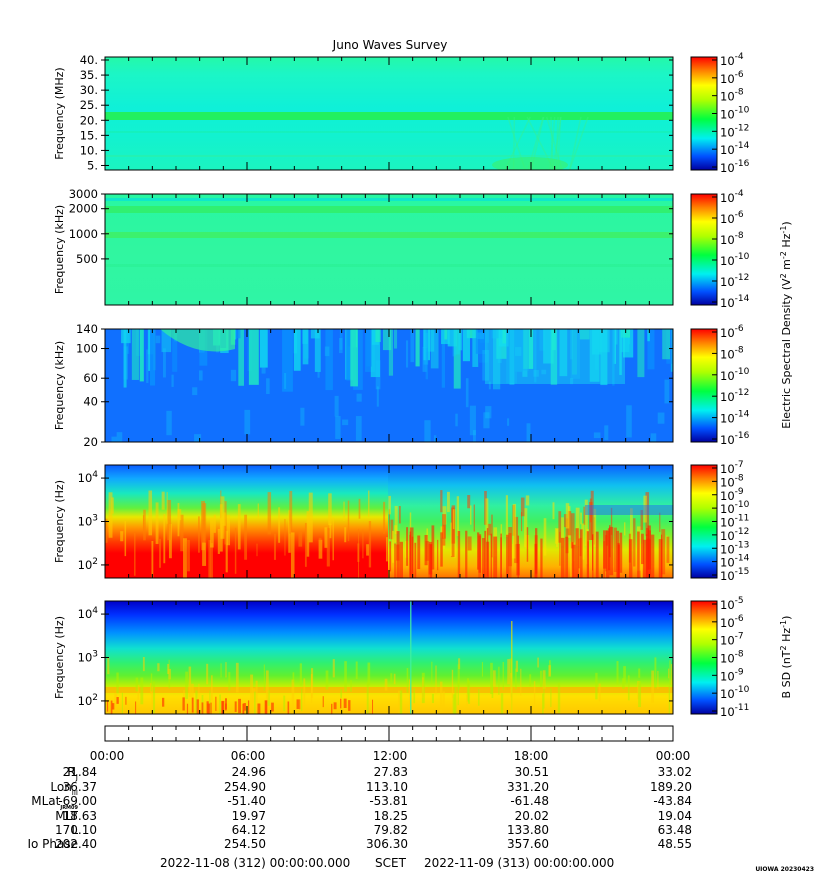  Describe the element at coordinates (89, 75) in the screenshot. I see `y-tick-label: 35.` at that location.